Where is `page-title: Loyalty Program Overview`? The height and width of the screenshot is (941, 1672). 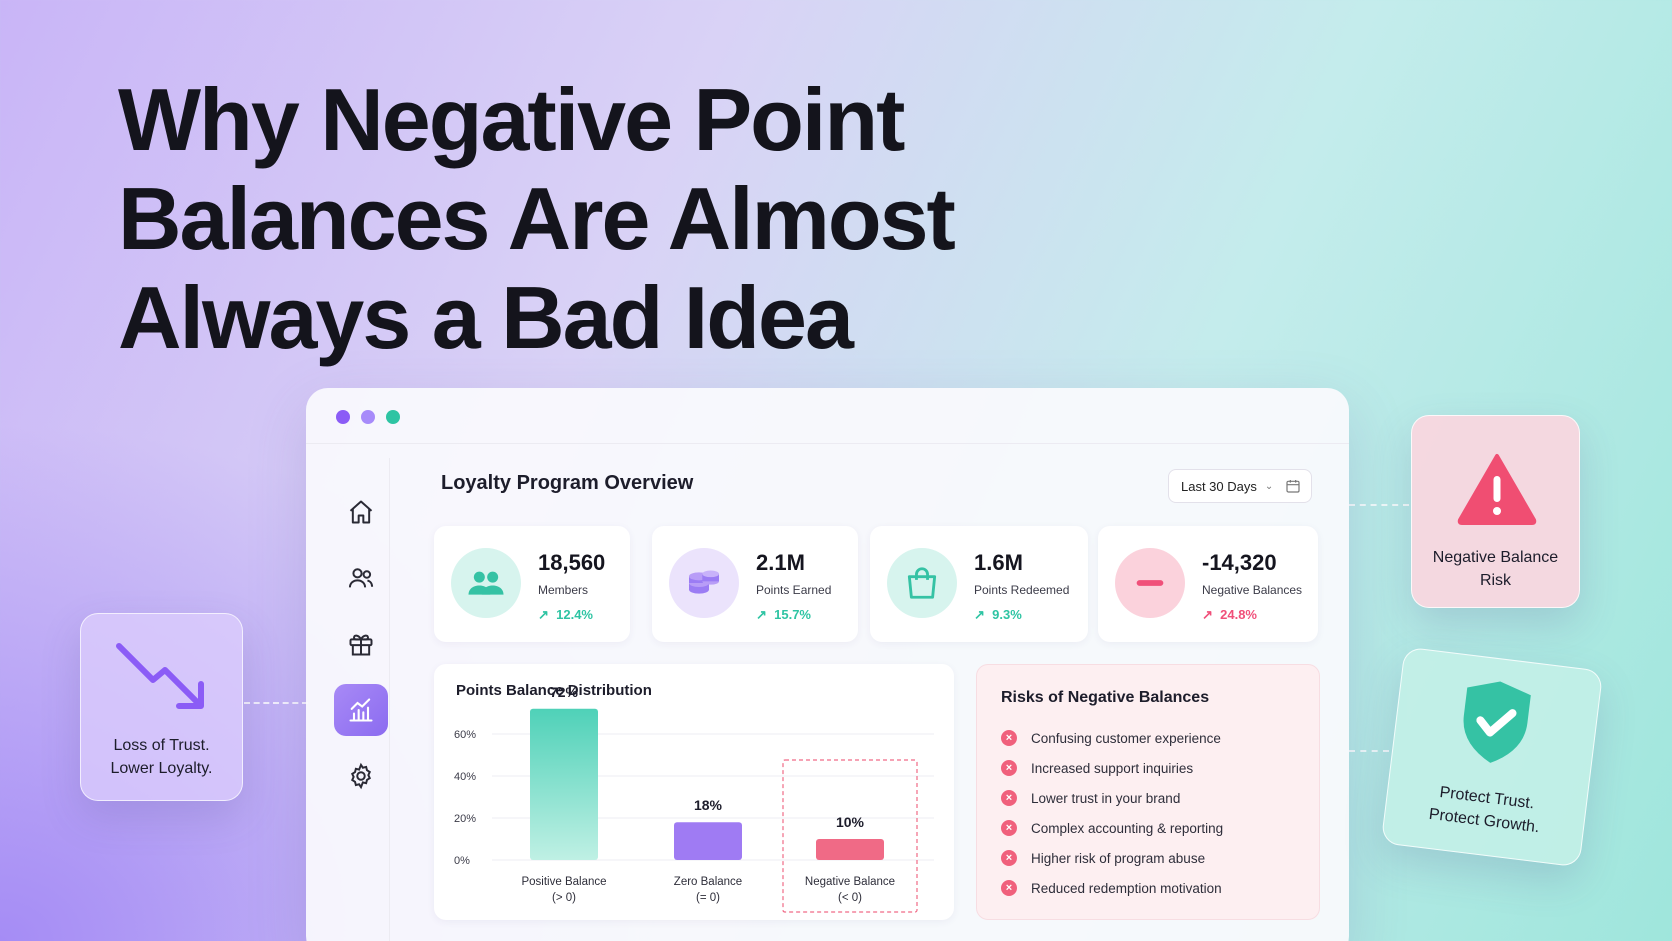 page-title: Loyalty Program Overview is located at coordinates (567, 483).